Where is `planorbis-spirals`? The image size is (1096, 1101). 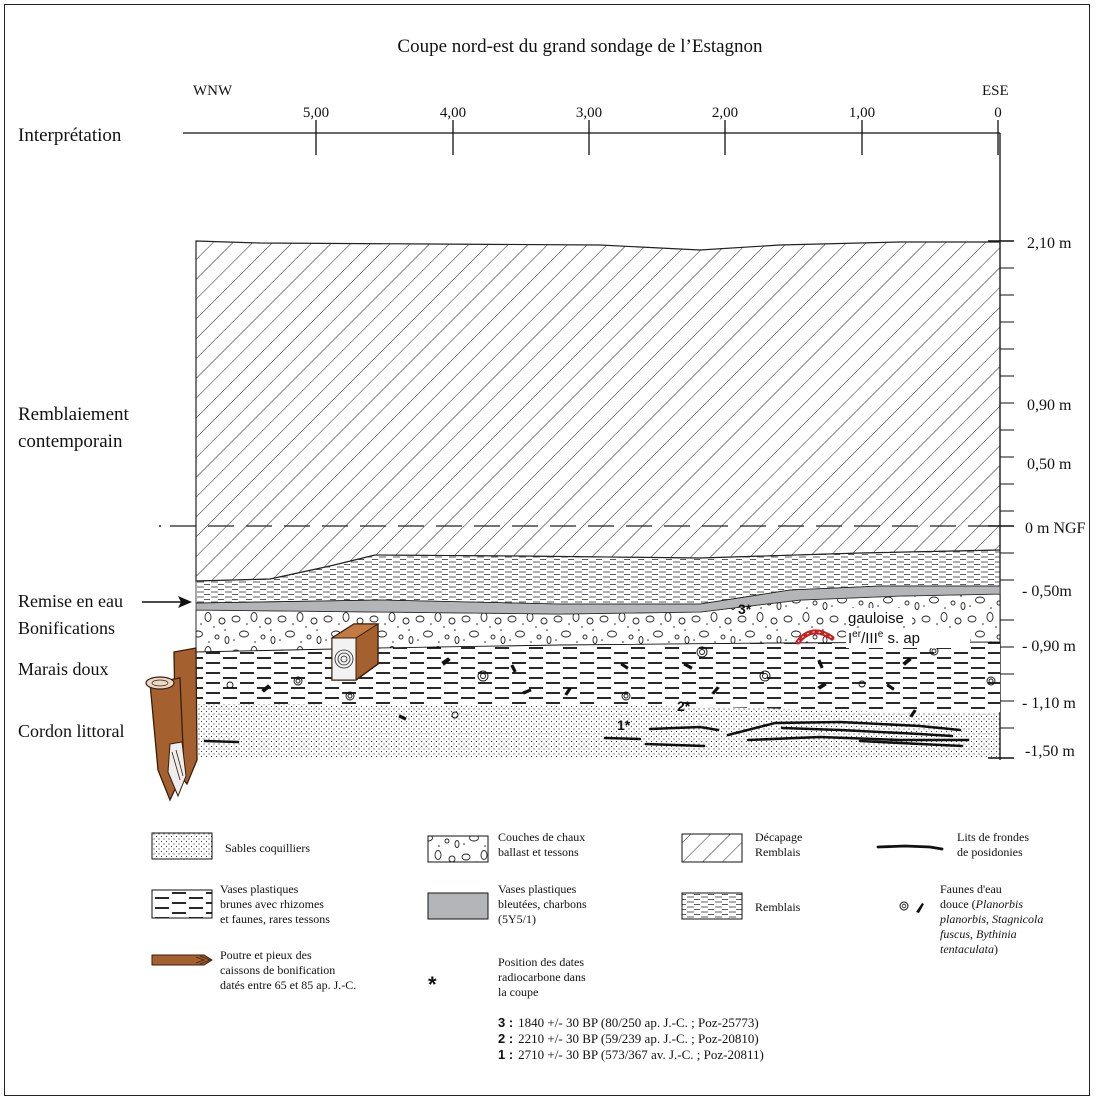
planorbis-spirals is located at coordinates (611, 682).